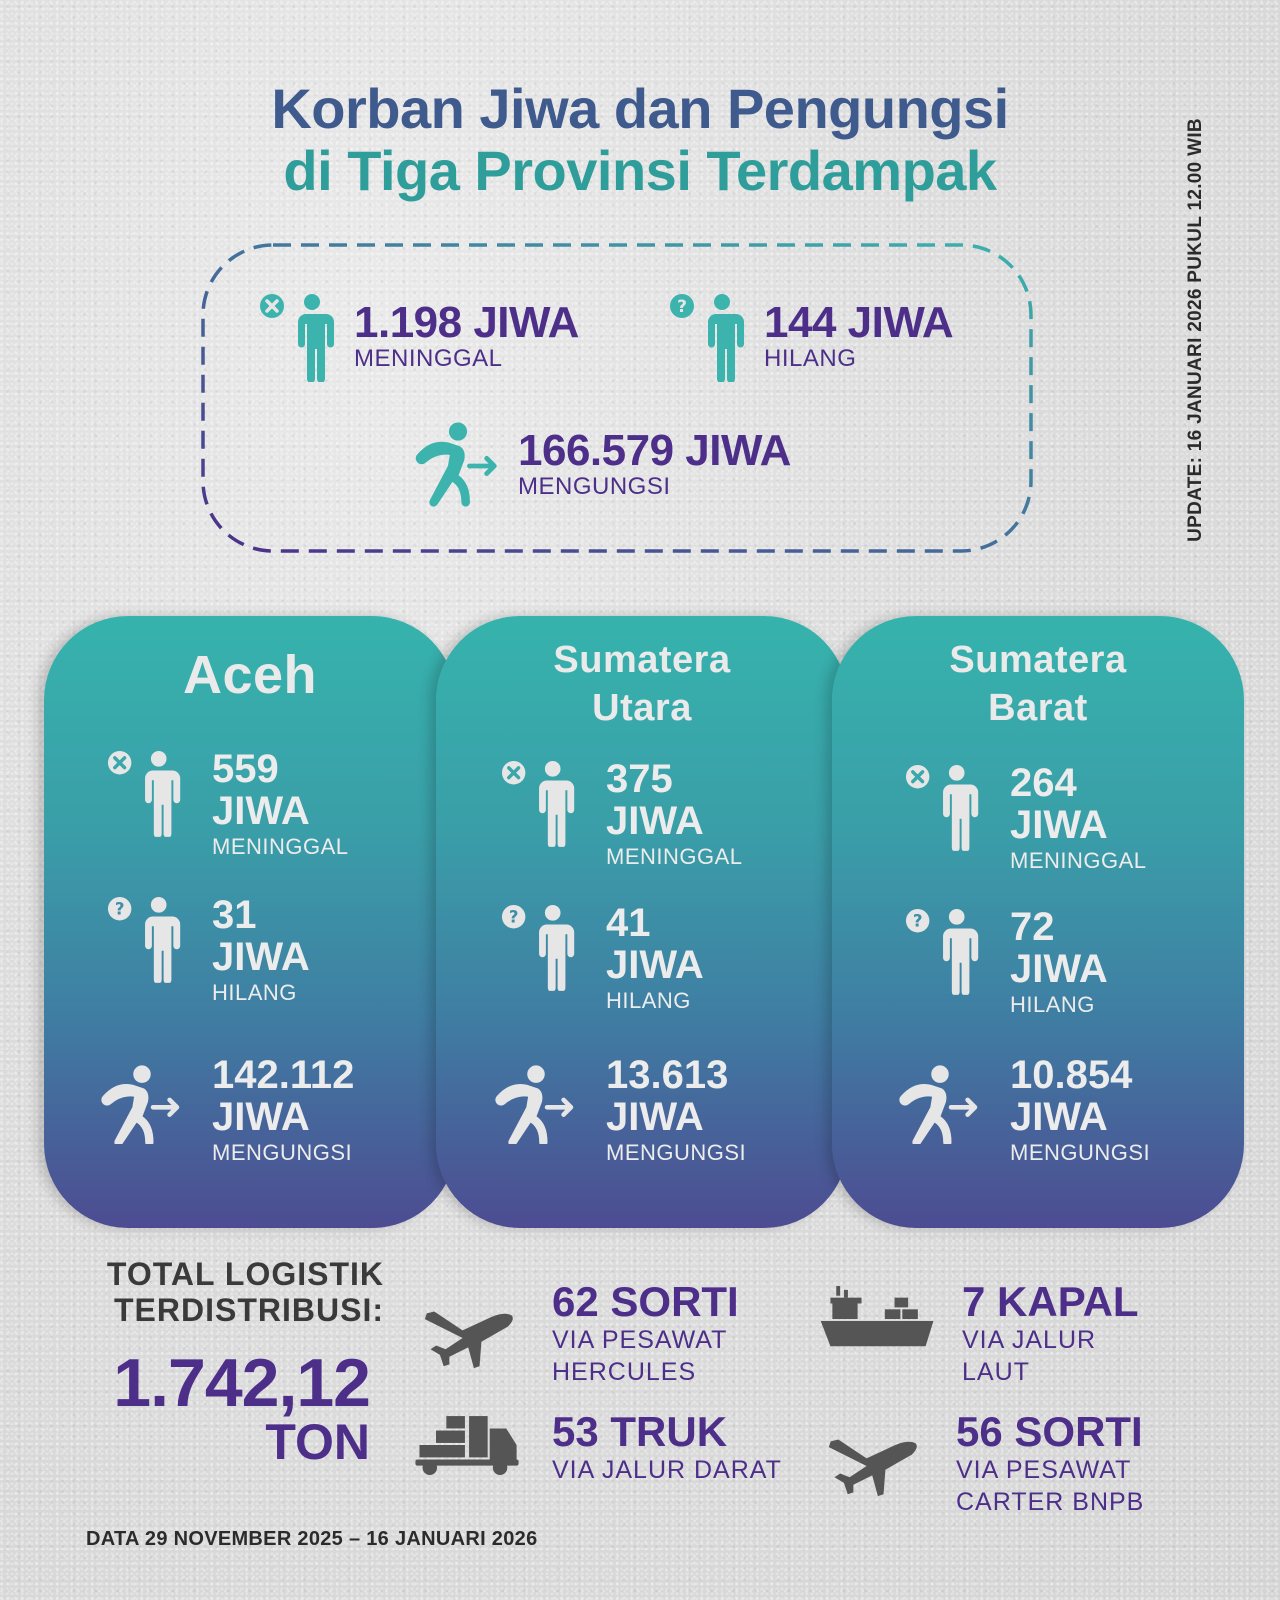  What do you see at coordinates (1043, 783) in the screenshot?
I see `dead-value: 264` at bounding box center [1043, 783].